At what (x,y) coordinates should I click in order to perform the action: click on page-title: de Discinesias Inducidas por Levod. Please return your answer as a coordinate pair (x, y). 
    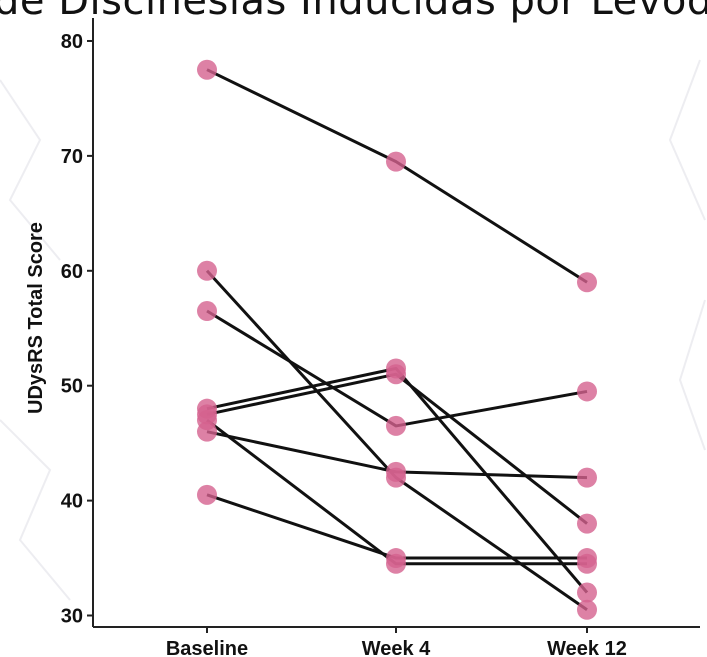
    Looking at the image, I should click on (353, 12).